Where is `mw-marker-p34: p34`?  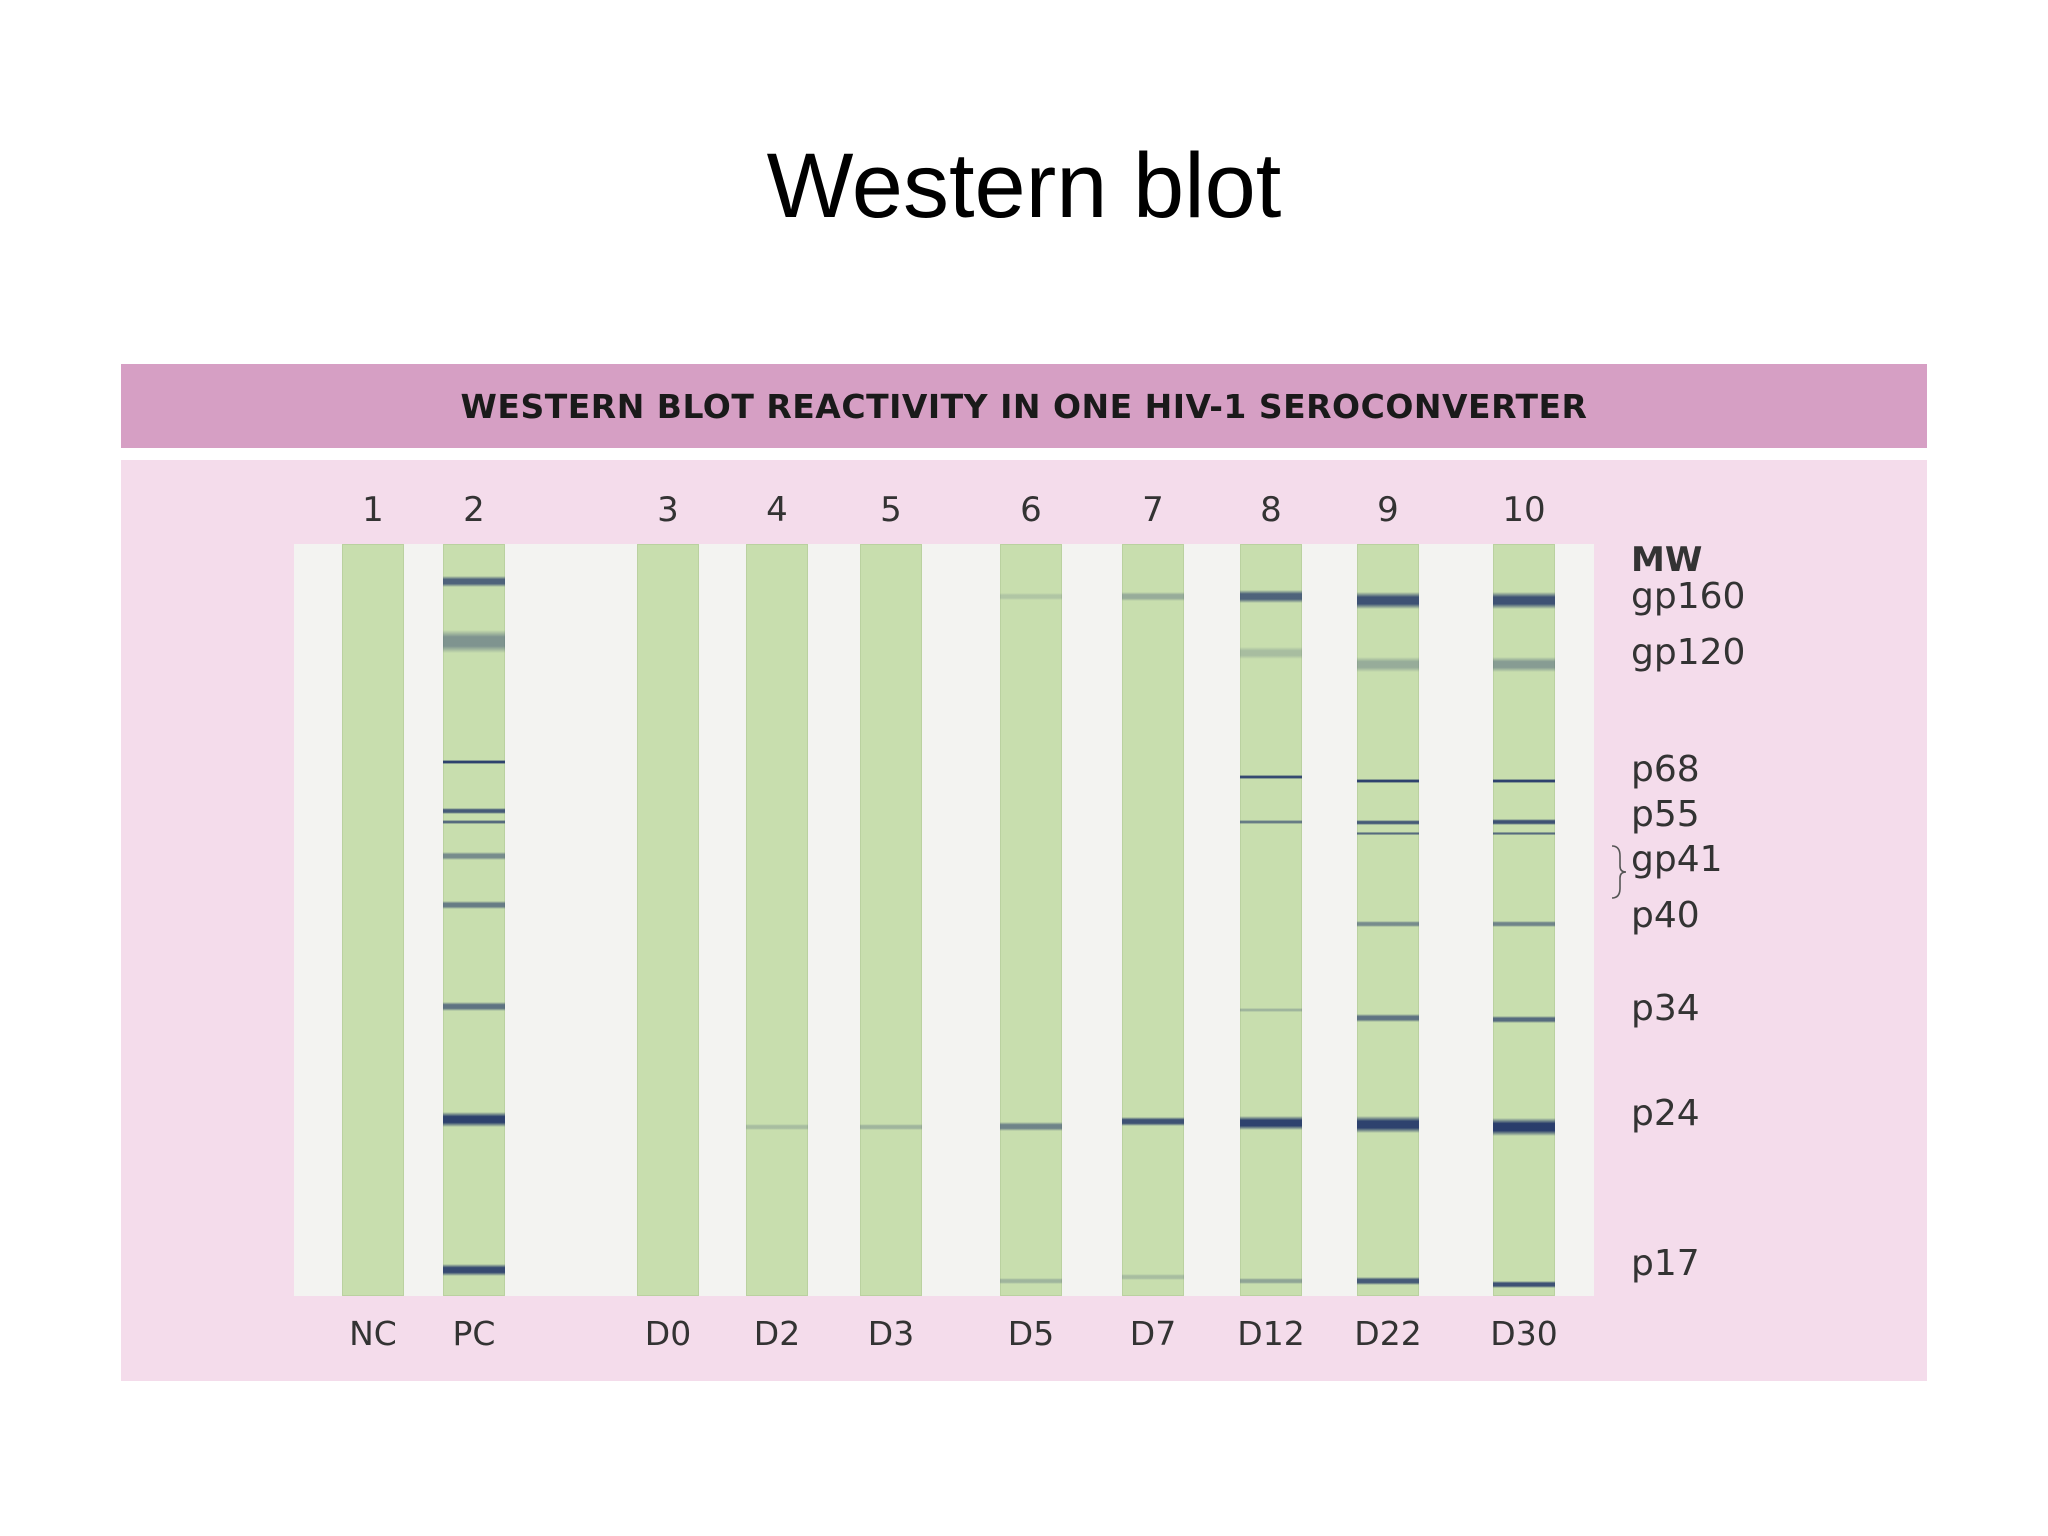 mw-marker-p34: p34 is located at coordinates (1665, 1008).